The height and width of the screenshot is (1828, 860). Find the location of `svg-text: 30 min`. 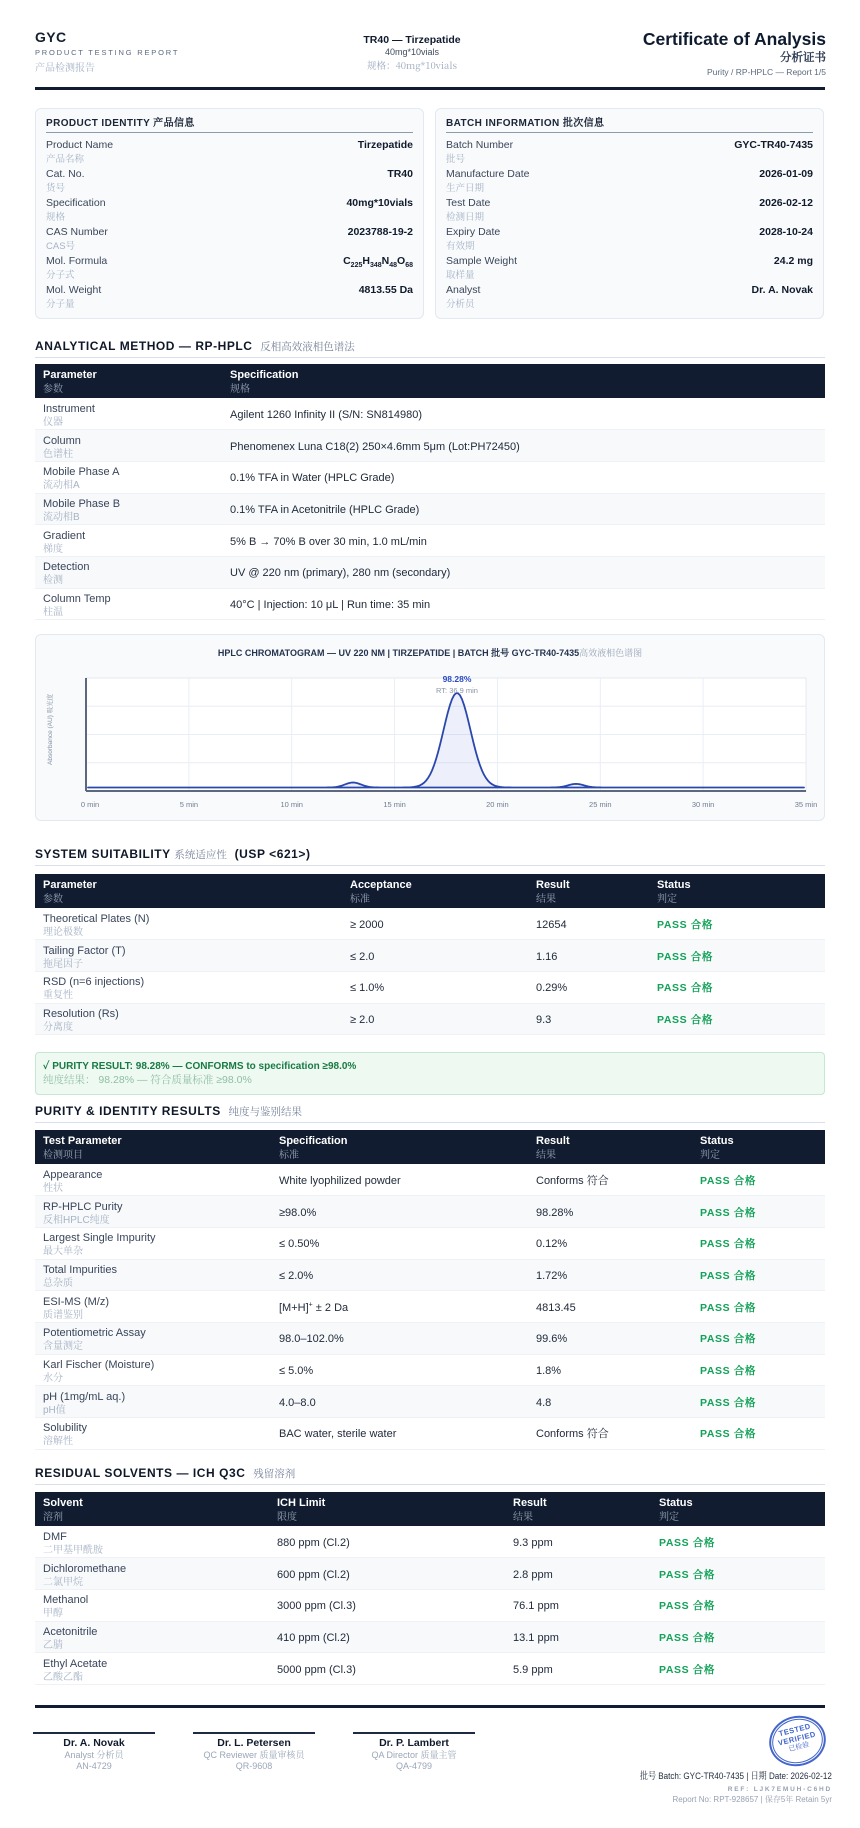

svg-text: 30 min is located at coordinates (703, 804).